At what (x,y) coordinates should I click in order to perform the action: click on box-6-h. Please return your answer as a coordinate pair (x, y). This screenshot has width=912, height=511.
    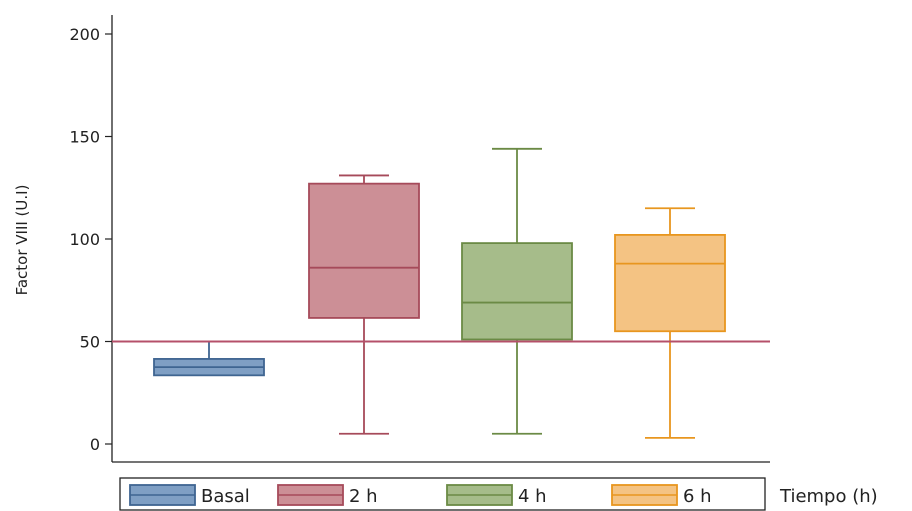
    Looking at the image, I should click on (670, 323).